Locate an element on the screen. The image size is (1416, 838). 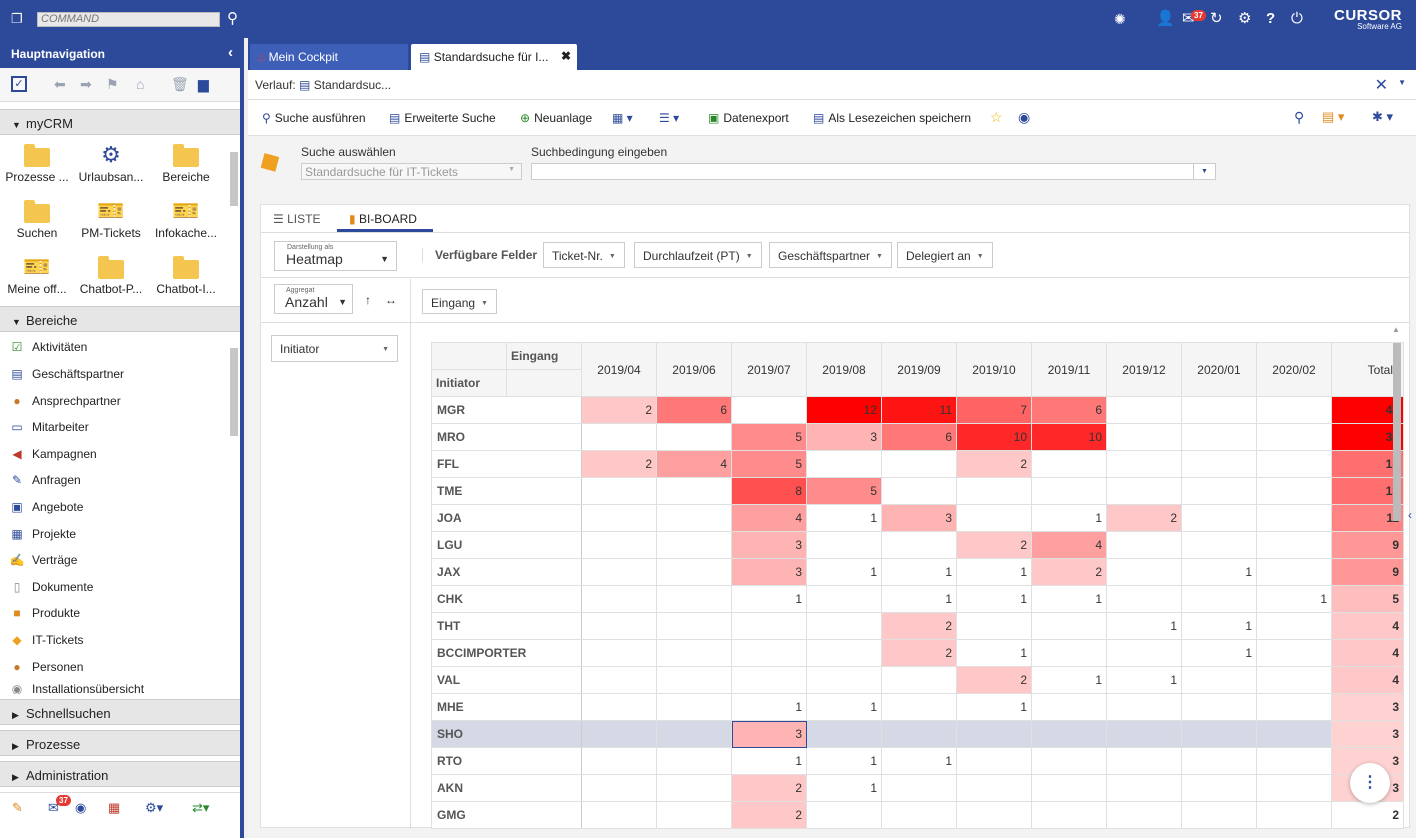
back-icon: ⬅ is located at coordinates (60, 84).